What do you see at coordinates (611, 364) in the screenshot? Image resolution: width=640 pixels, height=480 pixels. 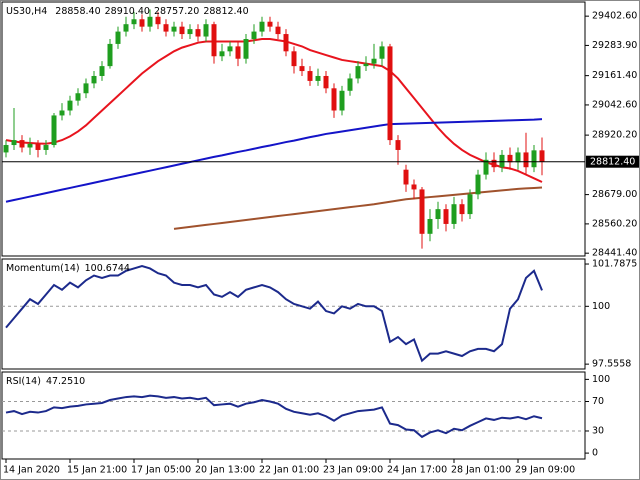 I see `y-tick-label: 97.5558` at bounding box center [611, 364].